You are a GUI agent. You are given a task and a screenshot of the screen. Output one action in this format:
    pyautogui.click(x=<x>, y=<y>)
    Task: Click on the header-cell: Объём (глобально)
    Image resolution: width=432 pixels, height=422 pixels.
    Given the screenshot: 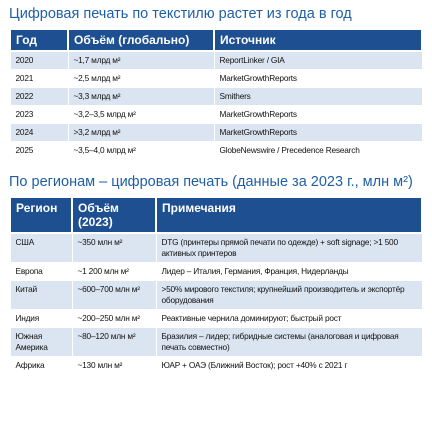 What is the action you would take?
    pyautogui.click(x=141, y=40)
    